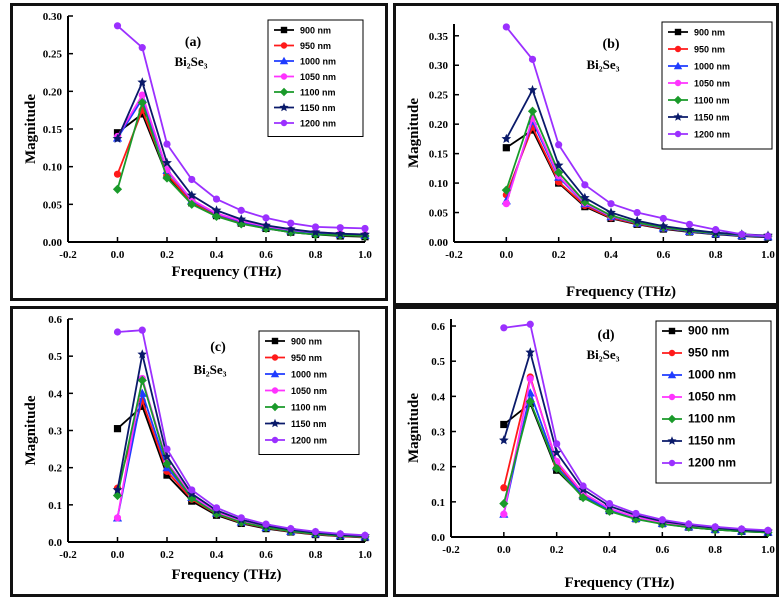 Image resolution: width=782 pixels, height=600 pixels. Describe the element at coordinates (716, 255) in the screenshot. I see `x-tick-label: 0.8` at that location.